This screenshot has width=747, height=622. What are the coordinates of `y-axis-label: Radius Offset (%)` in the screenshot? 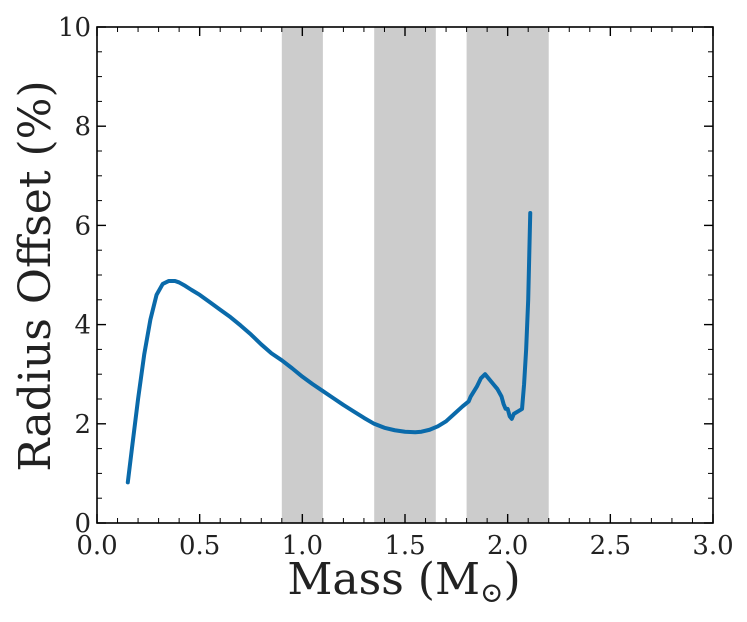 It's located at (35, 275).